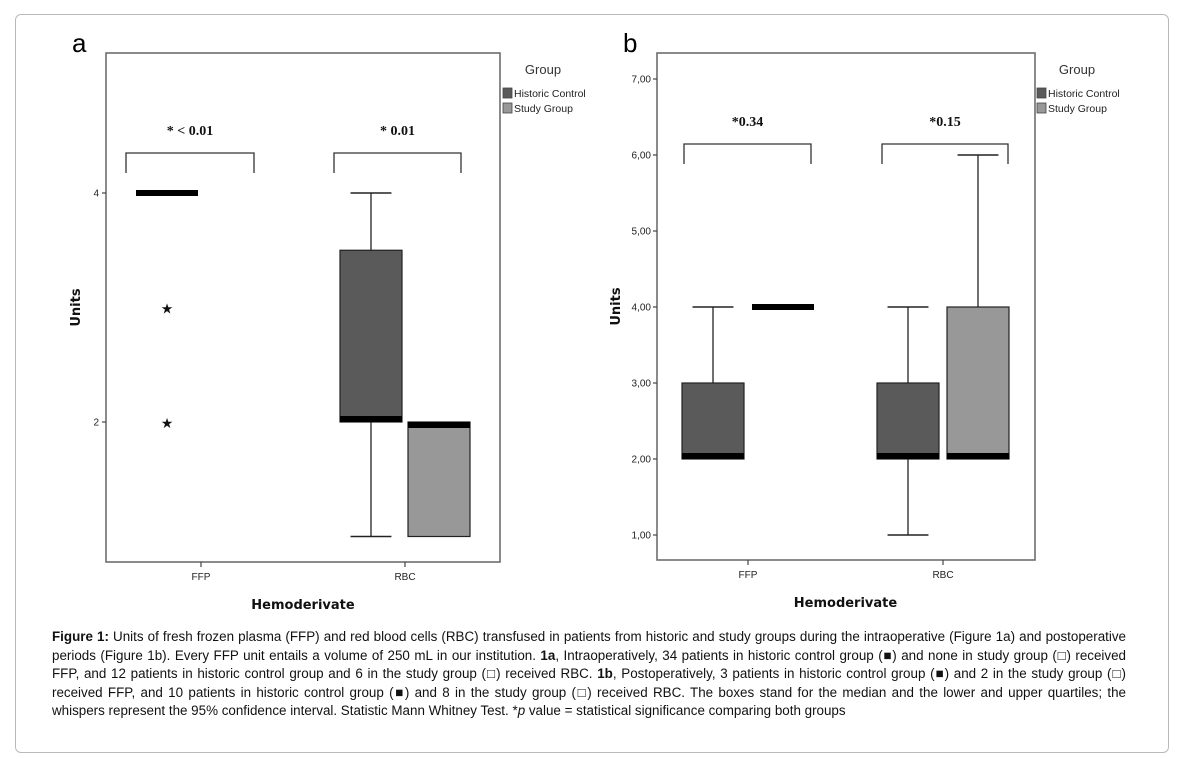 The width and height of the screenshot is (1182, 763). Describe the element at coordinates (96, 194) in the screenshot. I see `y-tick-label: 4` at that location.